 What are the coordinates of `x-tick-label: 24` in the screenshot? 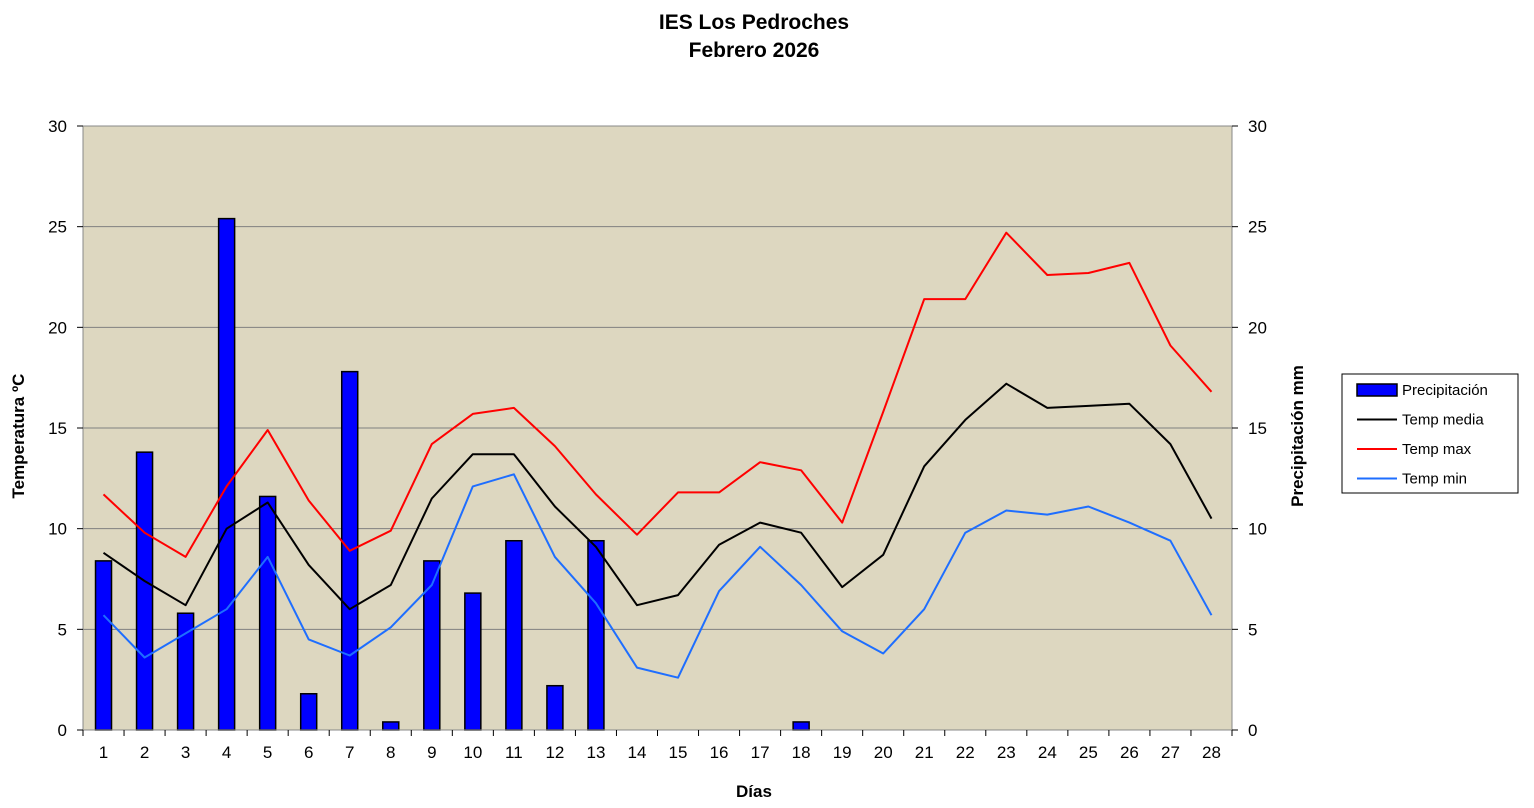 It's located at (1047, 752).